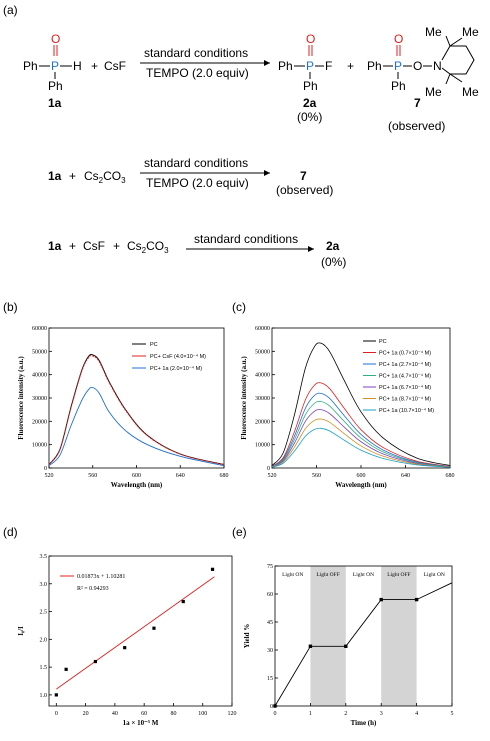 Image resolution: width=490 pixels, height=741 pixels. Describe the element at coordinates (303, 176) in the screenshot. I see `row2-product: 7` at that location.